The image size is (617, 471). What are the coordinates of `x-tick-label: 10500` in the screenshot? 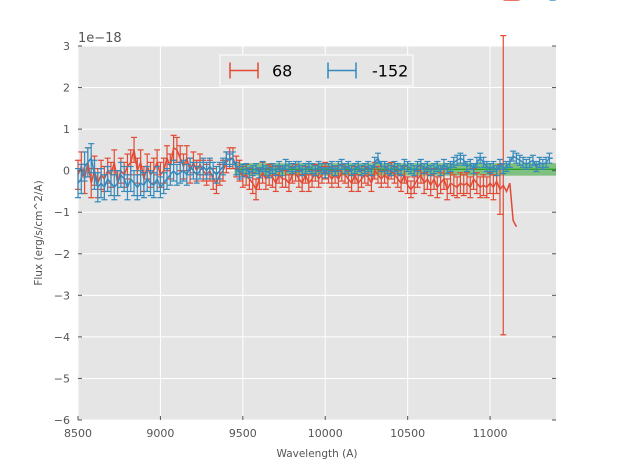 It's located at (407, 433).